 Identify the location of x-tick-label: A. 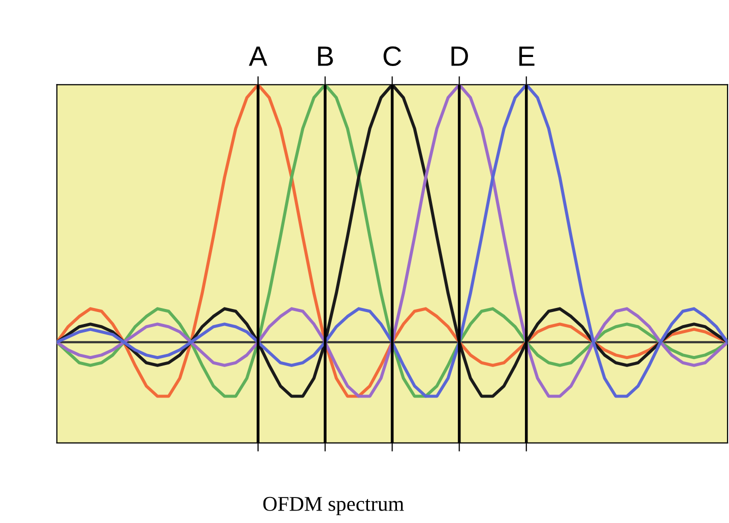
(258, 56).